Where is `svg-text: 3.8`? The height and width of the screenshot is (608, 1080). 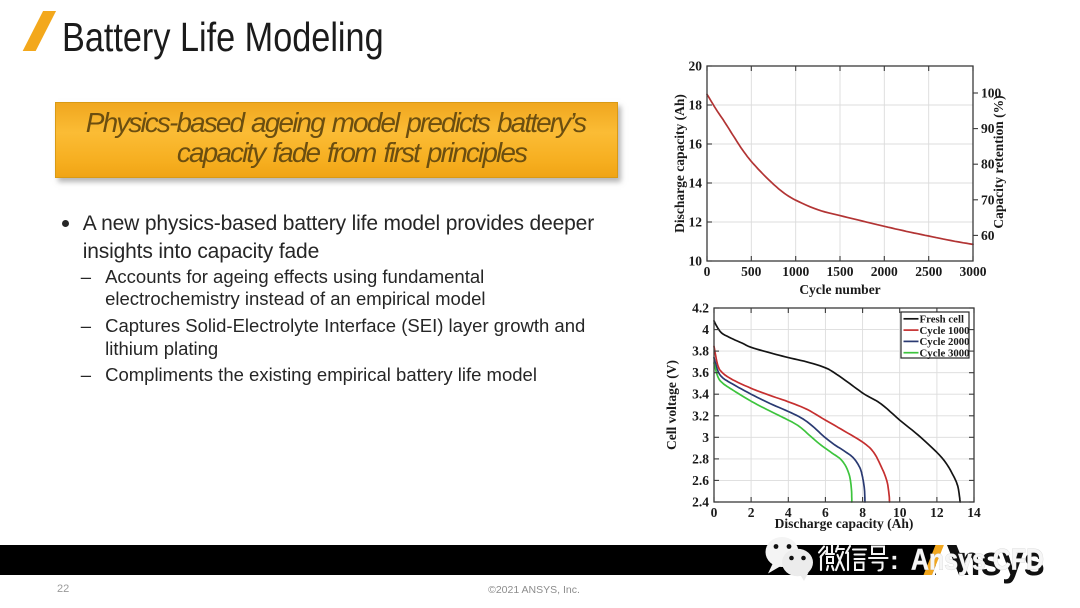
svg-text: 3.8 is located at coordinates (700, 351).